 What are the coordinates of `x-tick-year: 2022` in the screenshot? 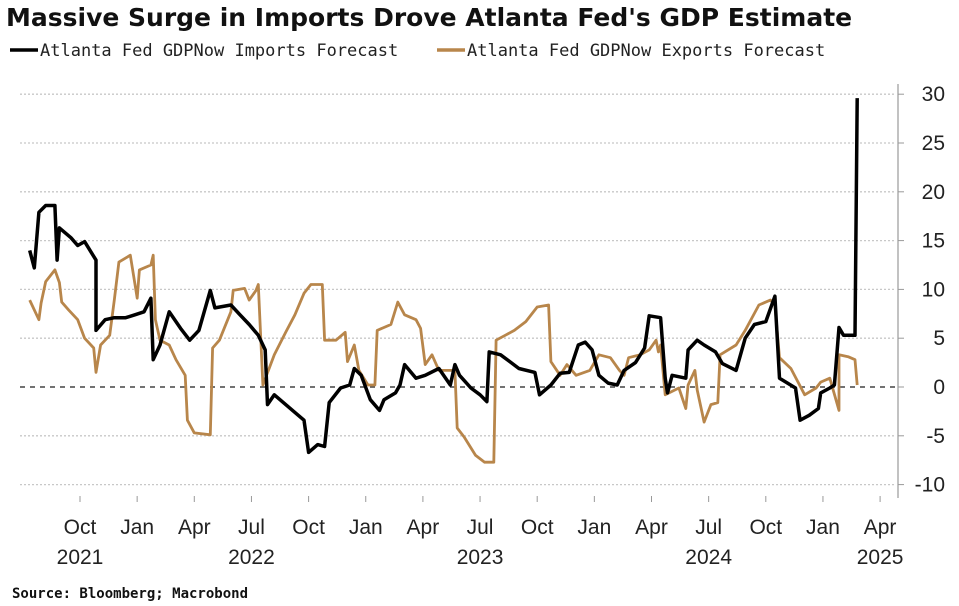 It's located at (251, 557).